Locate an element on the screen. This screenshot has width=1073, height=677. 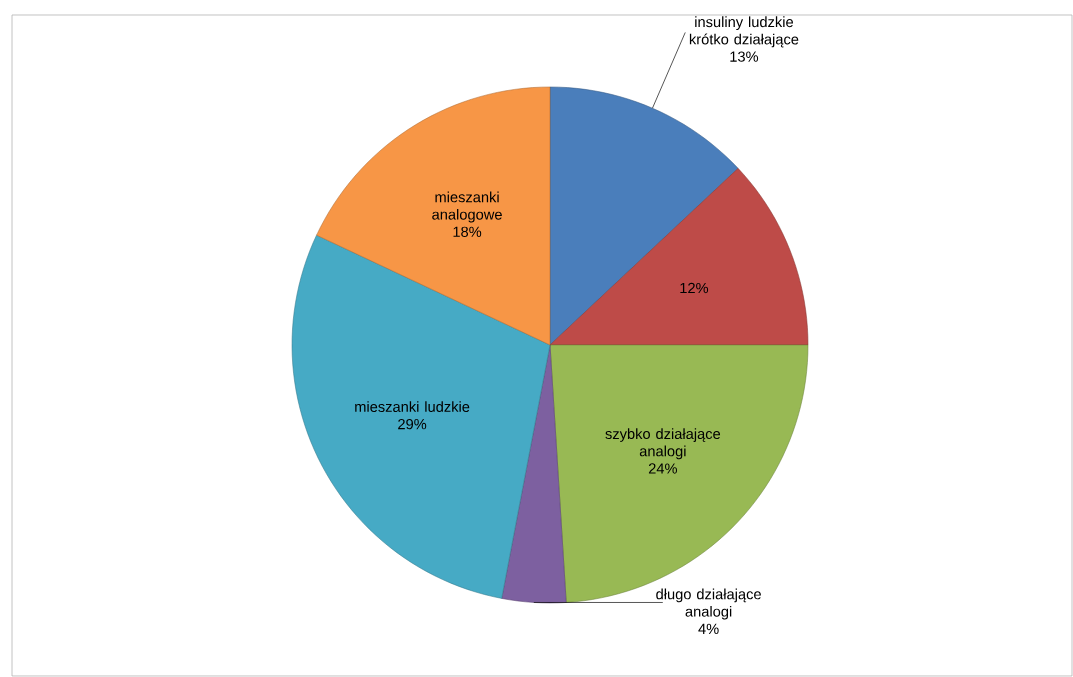
data-label: 18% is located at coordinates (467, 231).